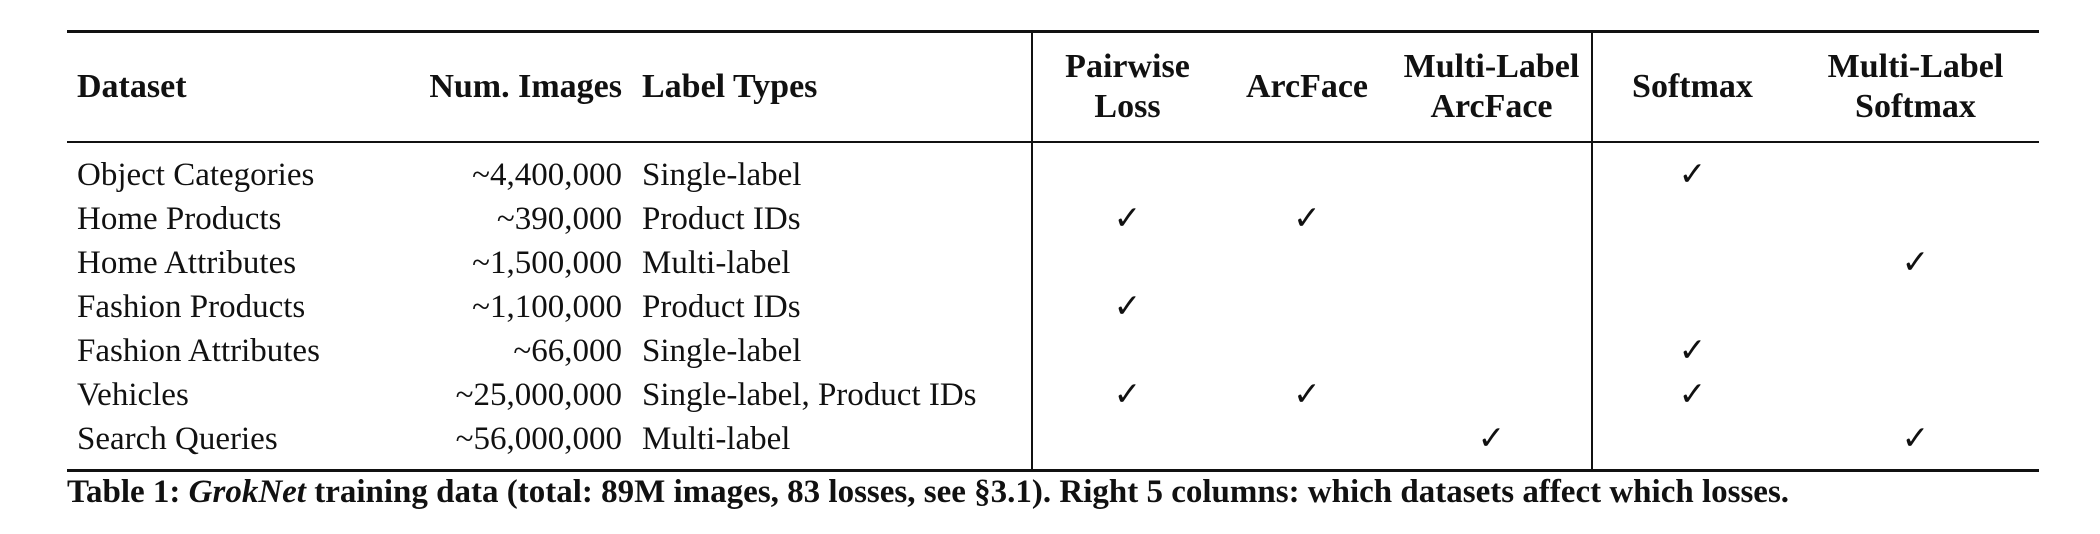 This screenshot has width=2100, height=534. What do you see at coordinates (177, 438) in the screenshot?
I see `cell-dataset: Search Queries` at bounding box center [177, 438].